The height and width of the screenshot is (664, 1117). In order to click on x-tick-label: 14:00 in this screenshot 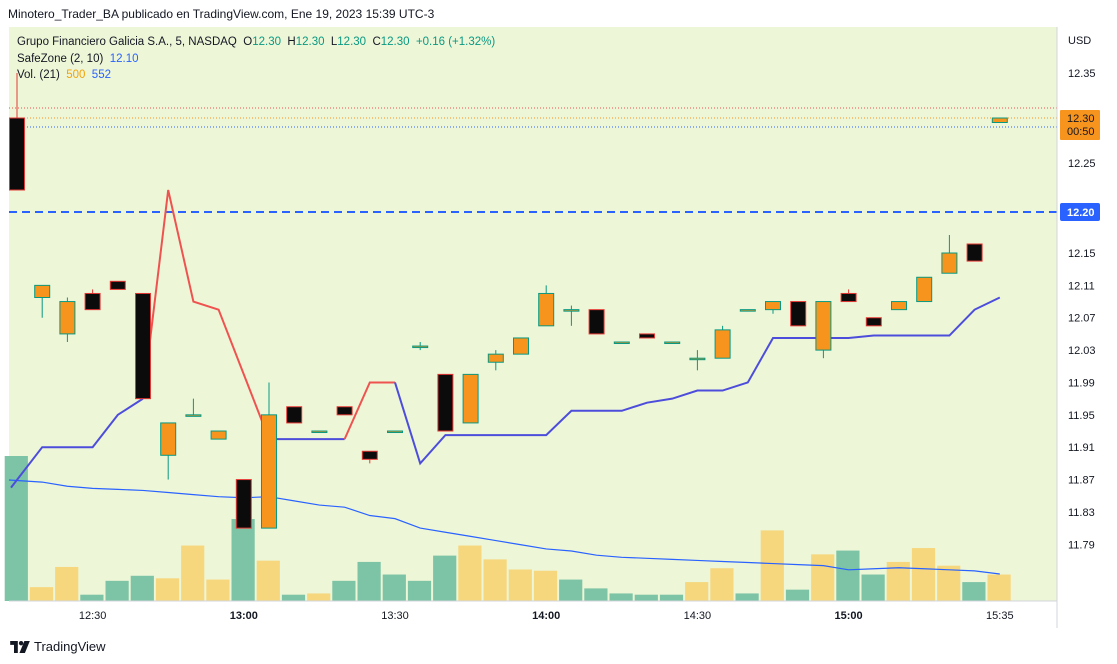, I will do `click(546, 616)`.